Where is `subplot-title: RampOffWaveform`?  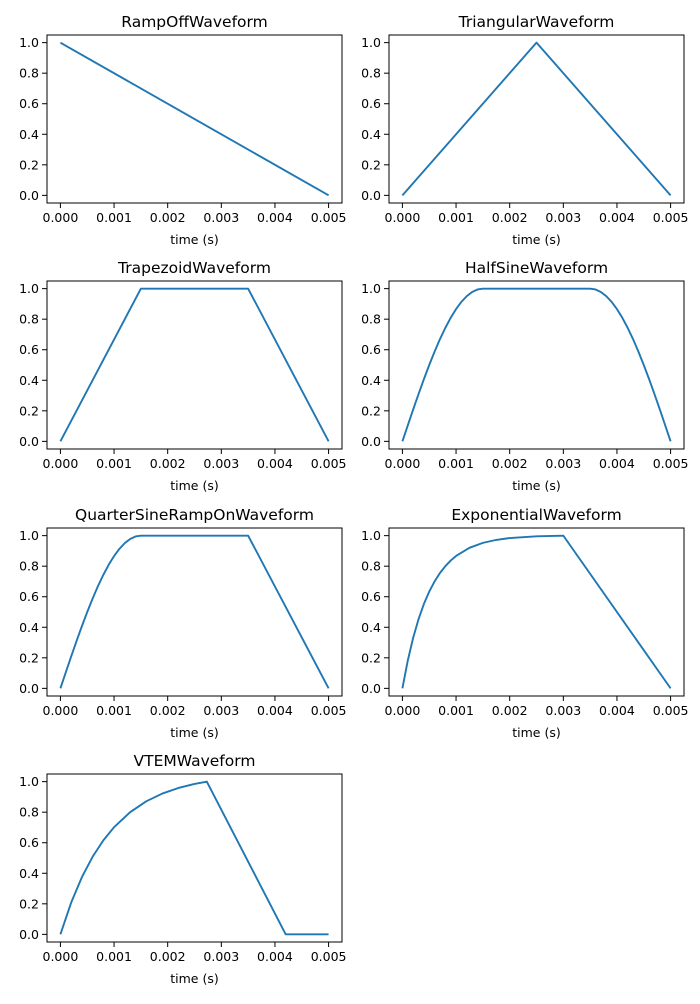 subplot-title: RampOffWaveform is located at coordinates (194, 22).